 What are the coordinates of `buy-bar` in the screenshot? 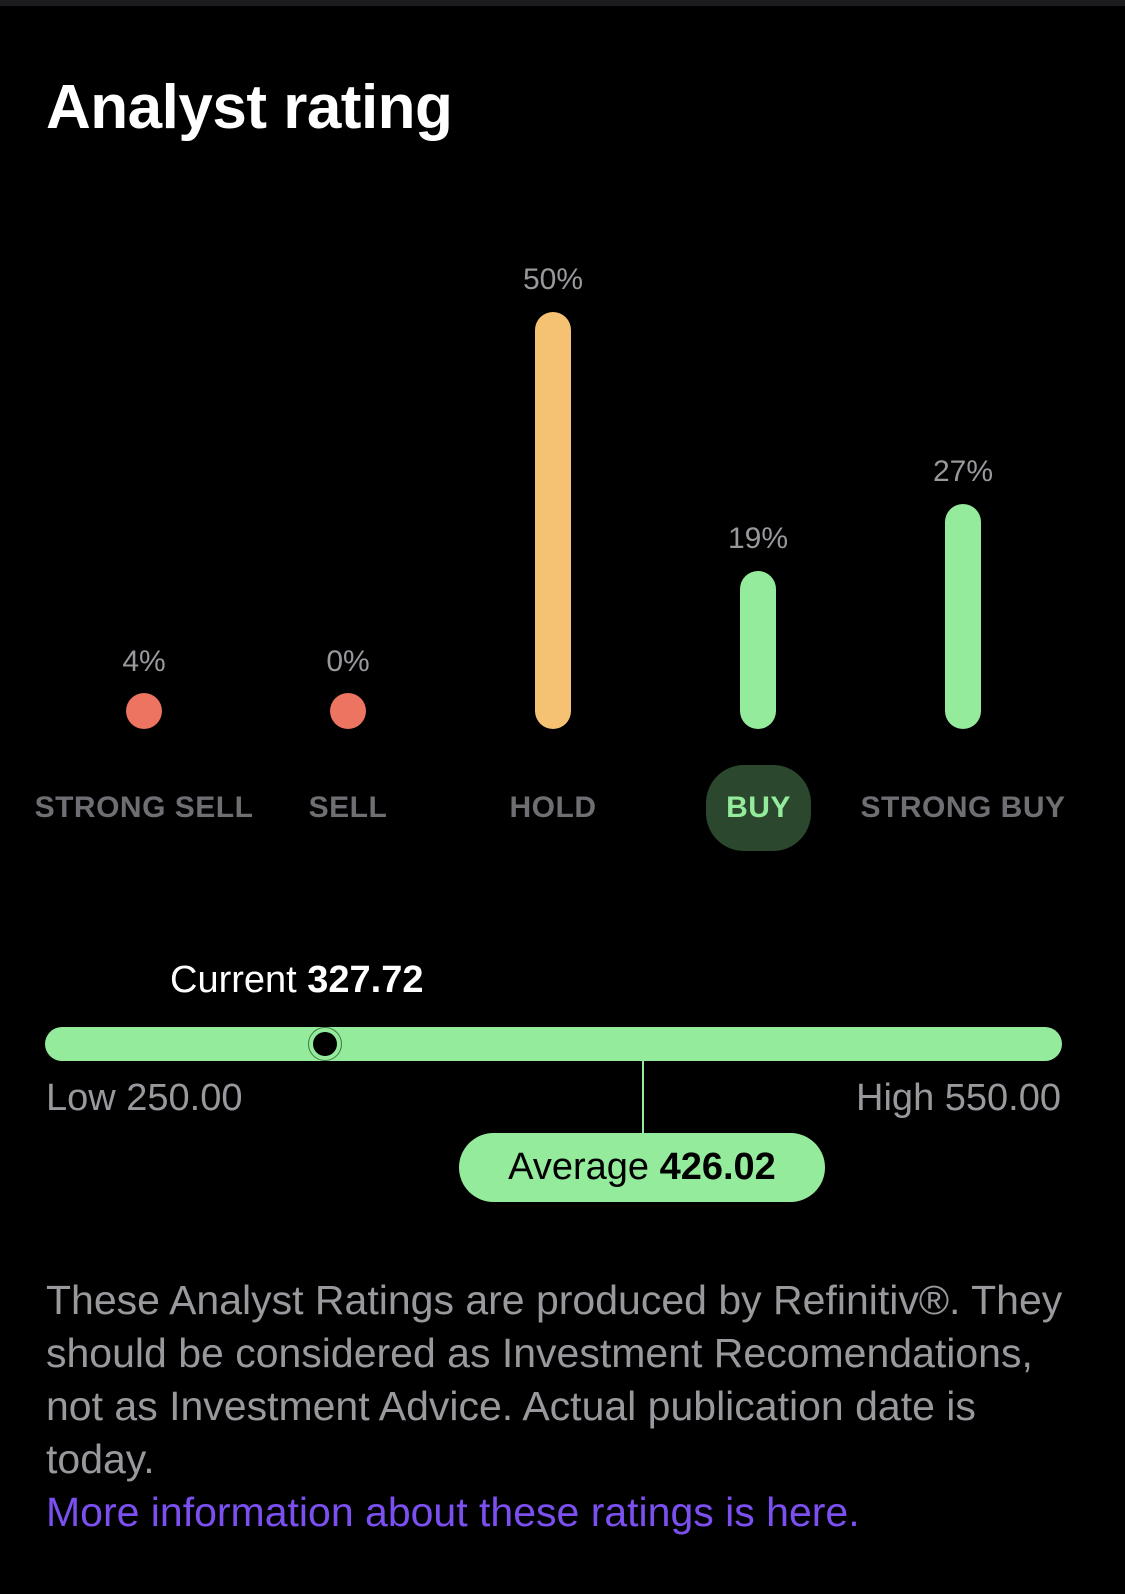 It's located at (758, 650).